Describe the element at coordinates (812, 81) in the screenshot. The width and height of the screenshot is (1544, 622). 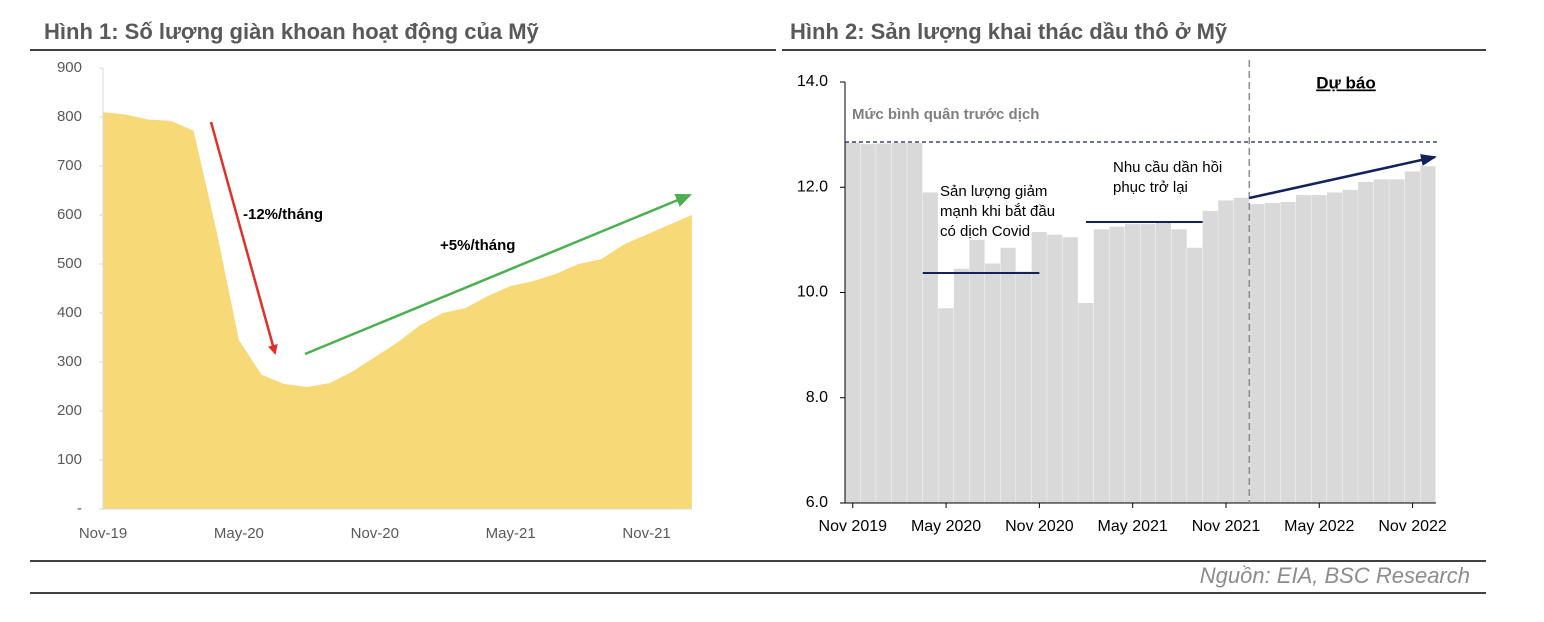
I see `y-tick-label: 14.0` at that location.